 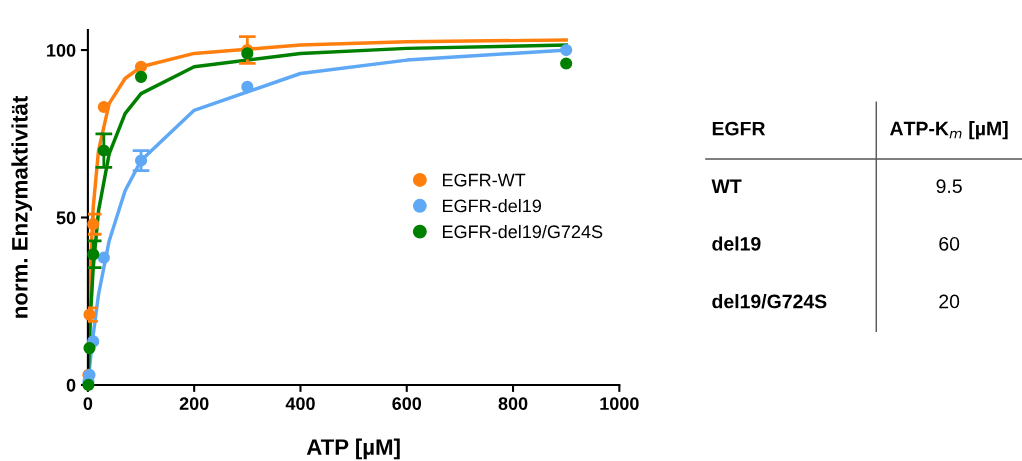 What do you see at coordinates (949, 186) in the screenshot?
I see `data-label: 9.5` at bounding box center [949, 186].